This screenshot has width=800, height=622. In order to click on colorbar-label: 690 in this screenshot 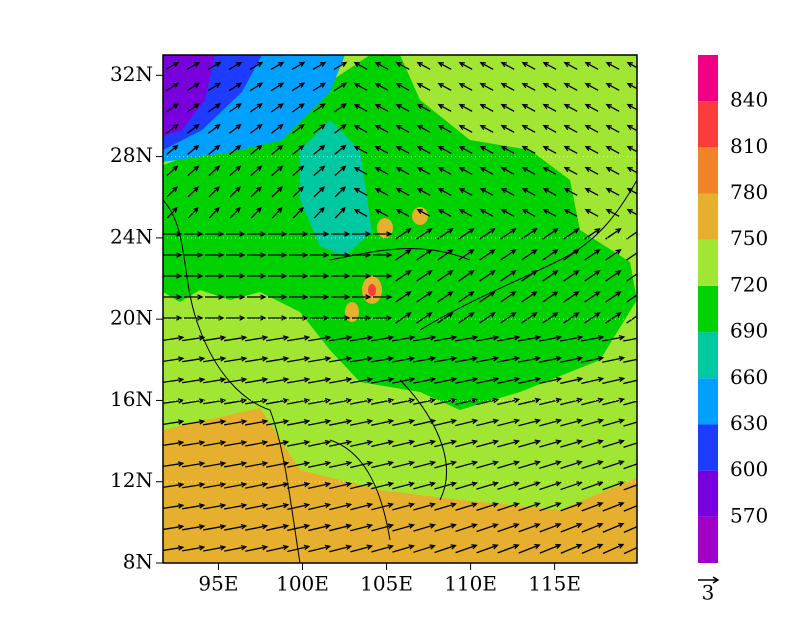, I will do `click(749, 331)`.